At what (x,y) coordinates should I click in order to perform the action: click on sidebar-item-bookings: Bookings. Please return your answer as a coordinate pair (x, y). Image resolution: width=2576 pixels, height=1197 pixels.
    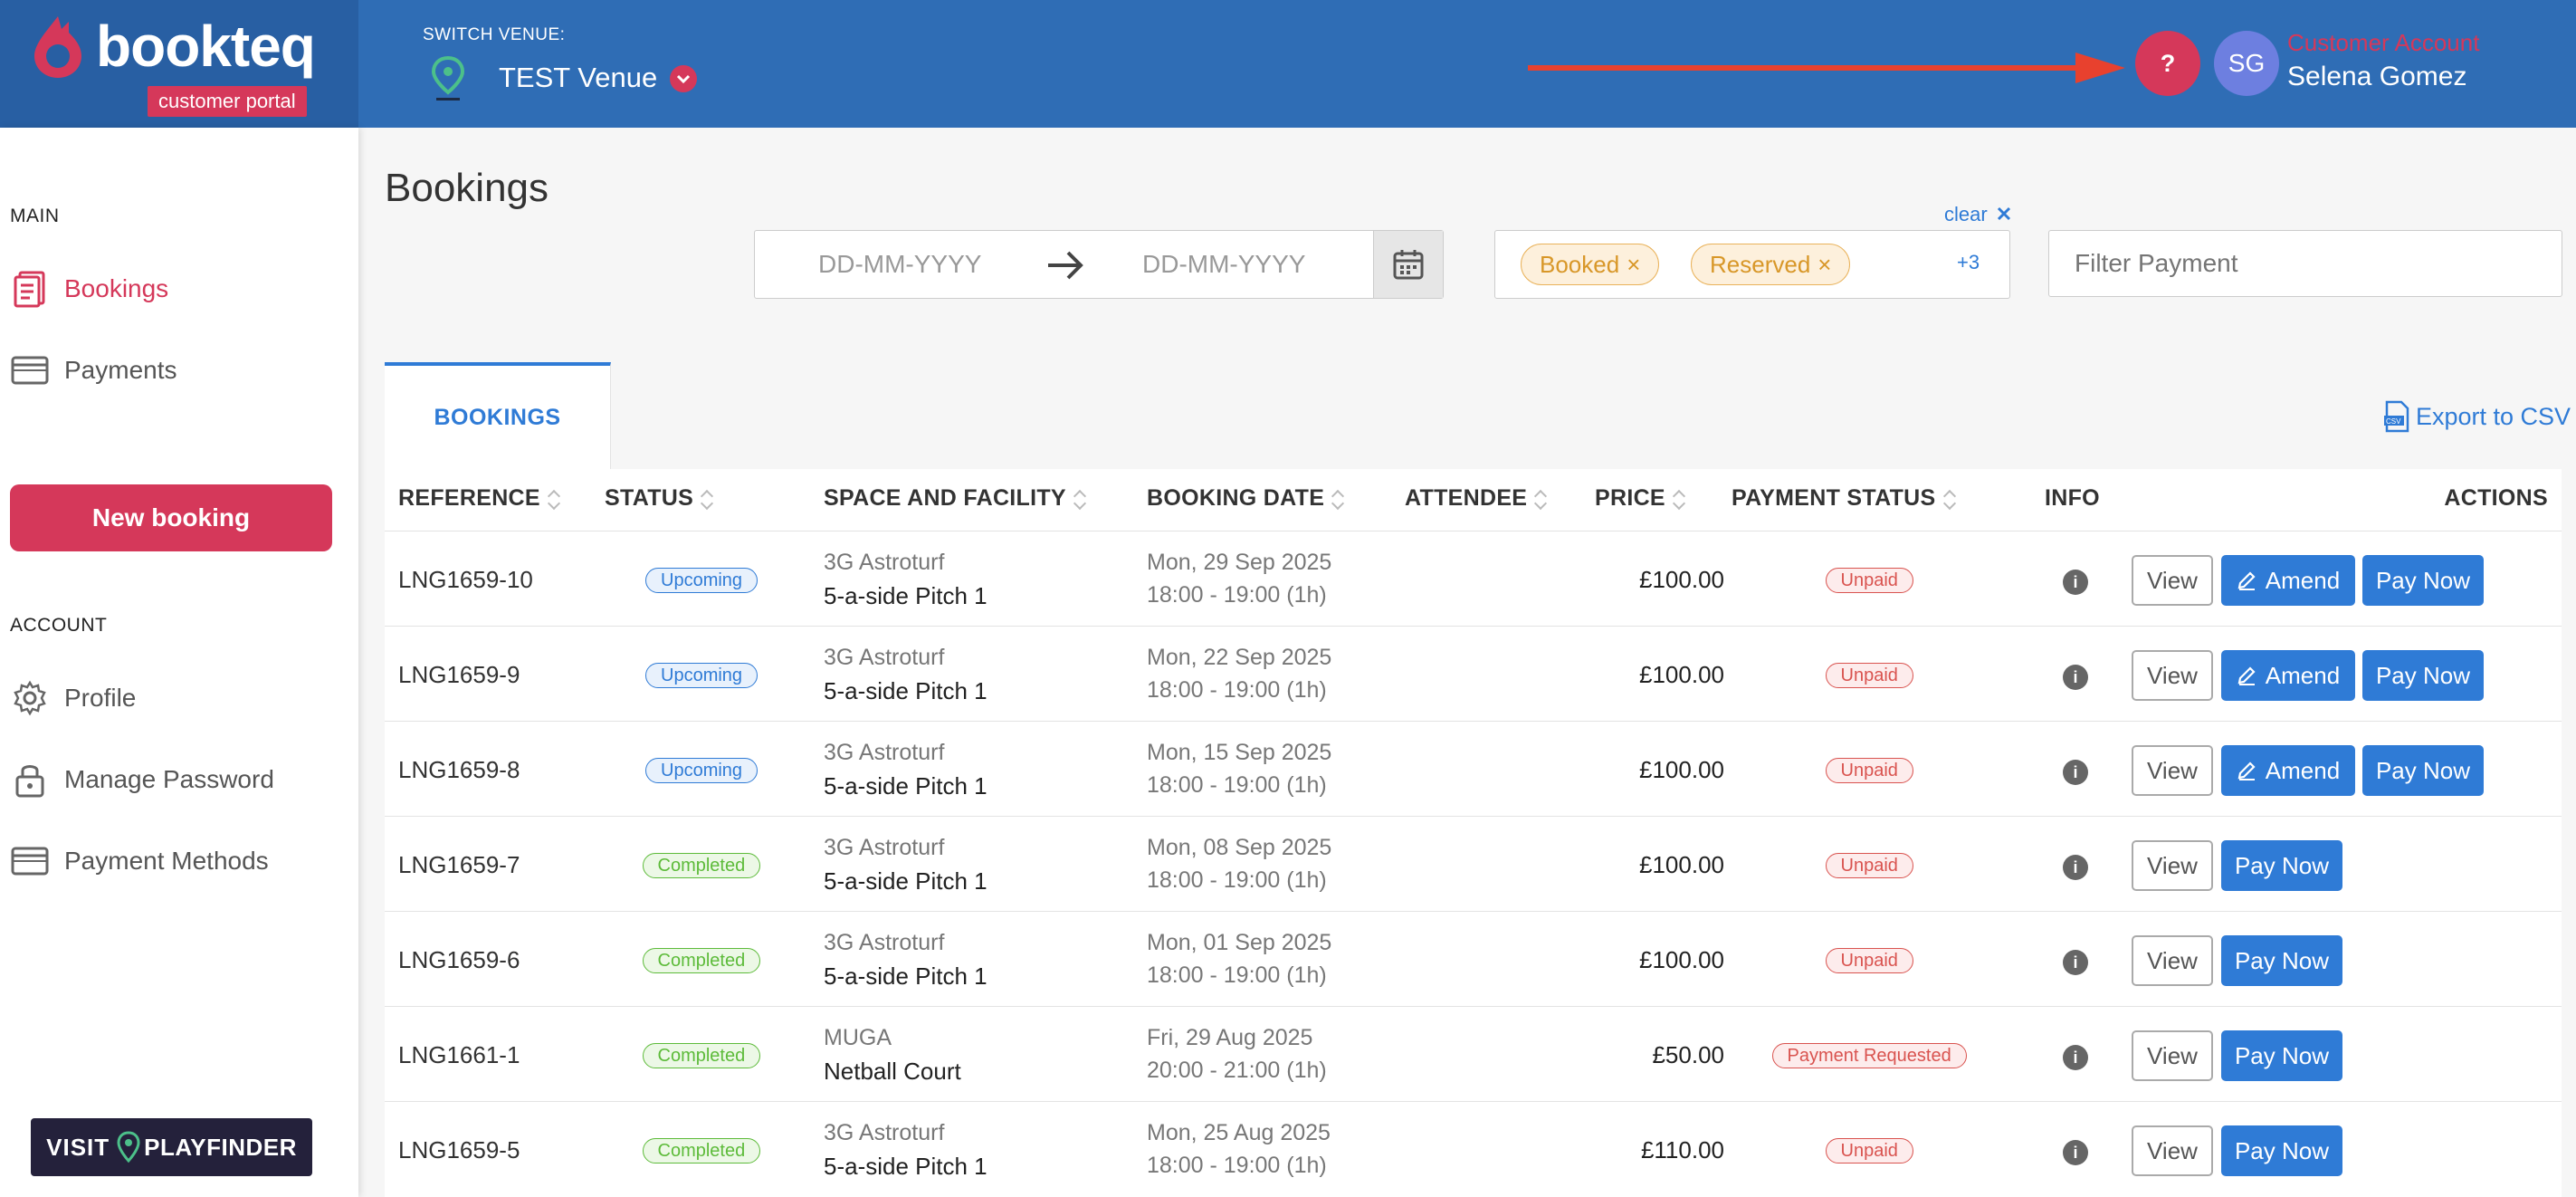
    Looking at the image, I should click on (89, 289).